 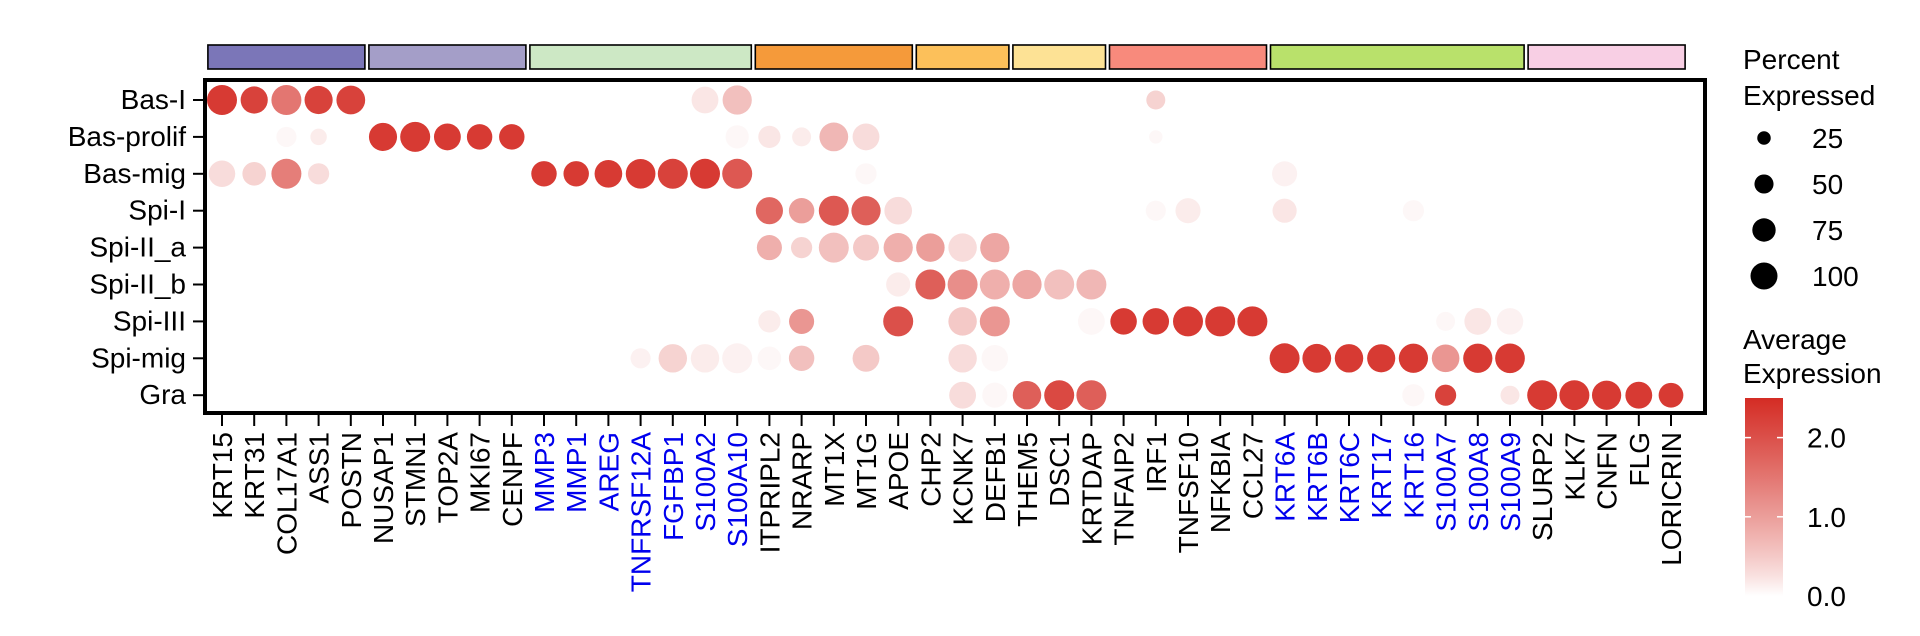 What do you see at coordinates (1795, 339) in the screenshot?
I see `legend-title-line: Average` at bounding box center [1795, 339].